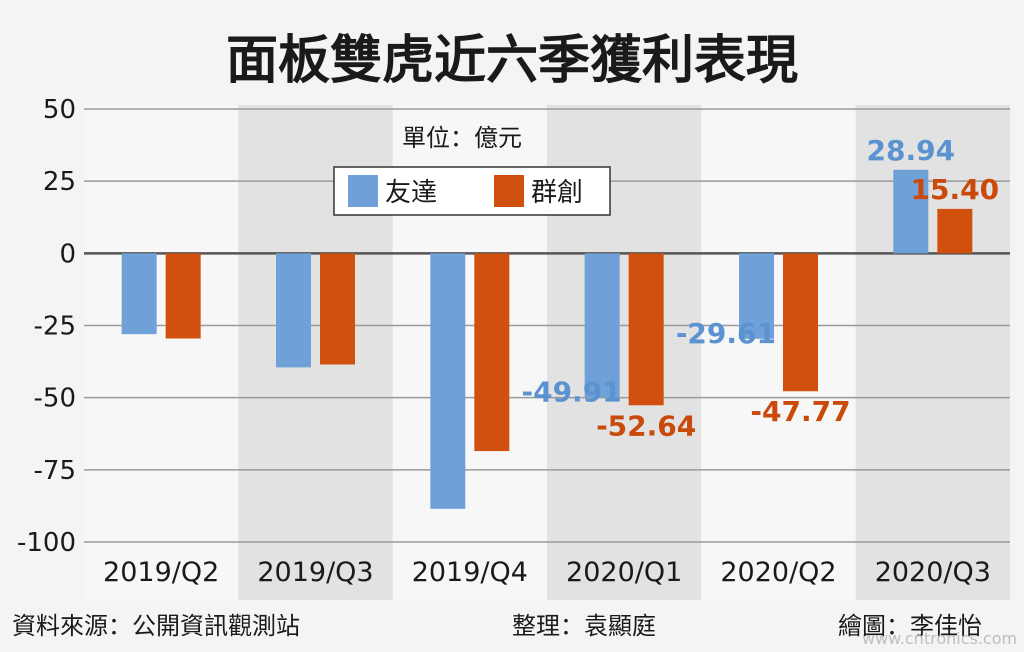 The width and height of the screenshot is (1024, 652). Describe the element at coordinates (910, 626) in the screenshot. I see `illustrator-credit: 繪圖：李佳怡` at that location.